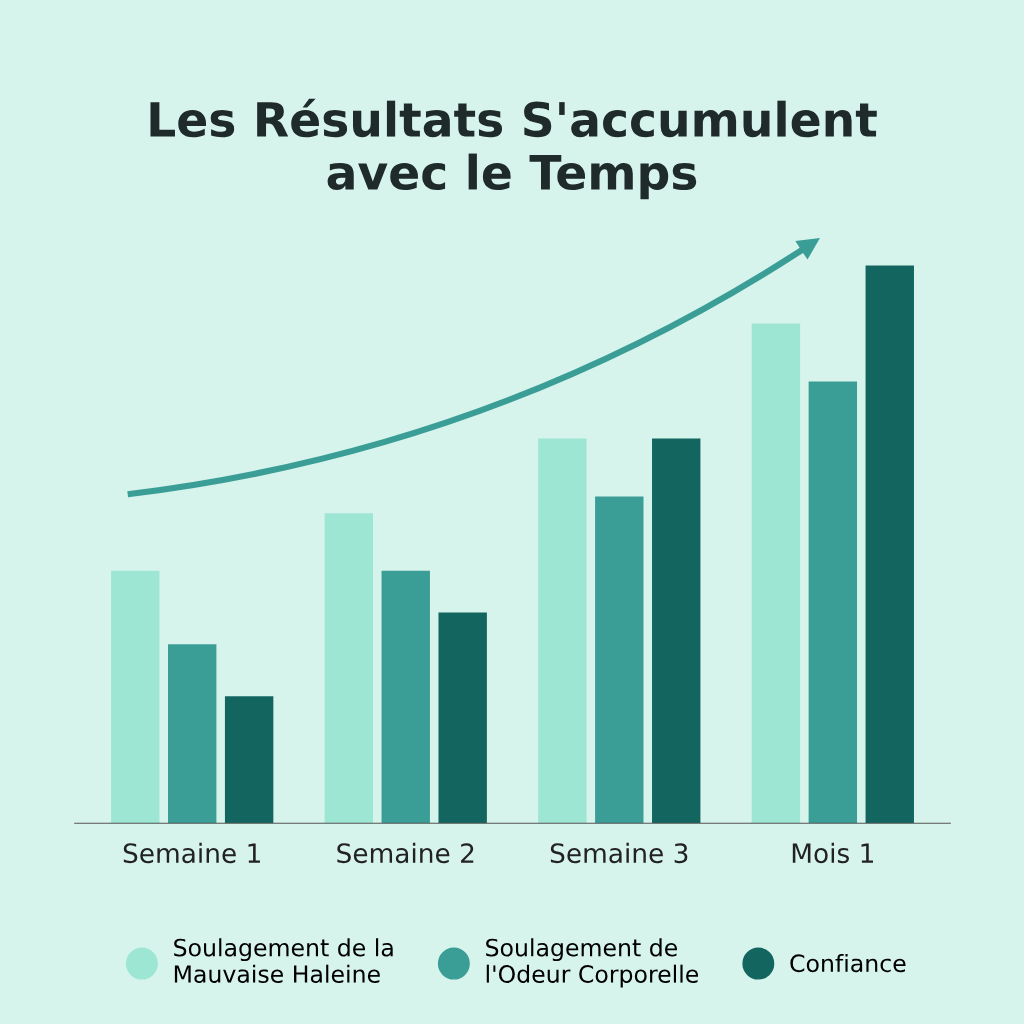  I want to click on x-tick-label: Semaine 3, so click(619, 853).